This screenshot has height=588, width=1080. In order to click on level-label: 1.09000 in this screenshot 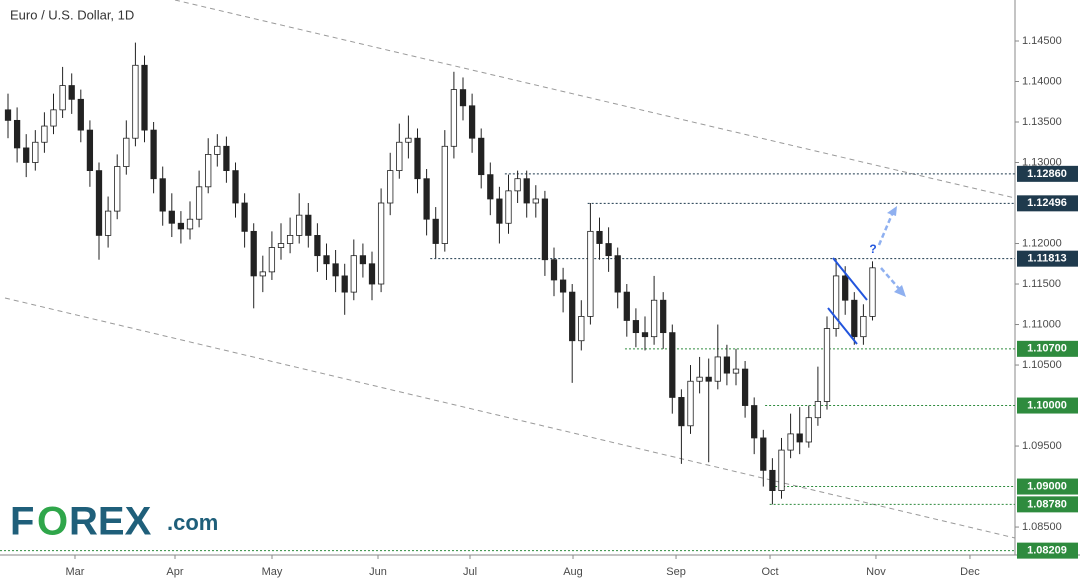, I will do `click(1047, 486)`.